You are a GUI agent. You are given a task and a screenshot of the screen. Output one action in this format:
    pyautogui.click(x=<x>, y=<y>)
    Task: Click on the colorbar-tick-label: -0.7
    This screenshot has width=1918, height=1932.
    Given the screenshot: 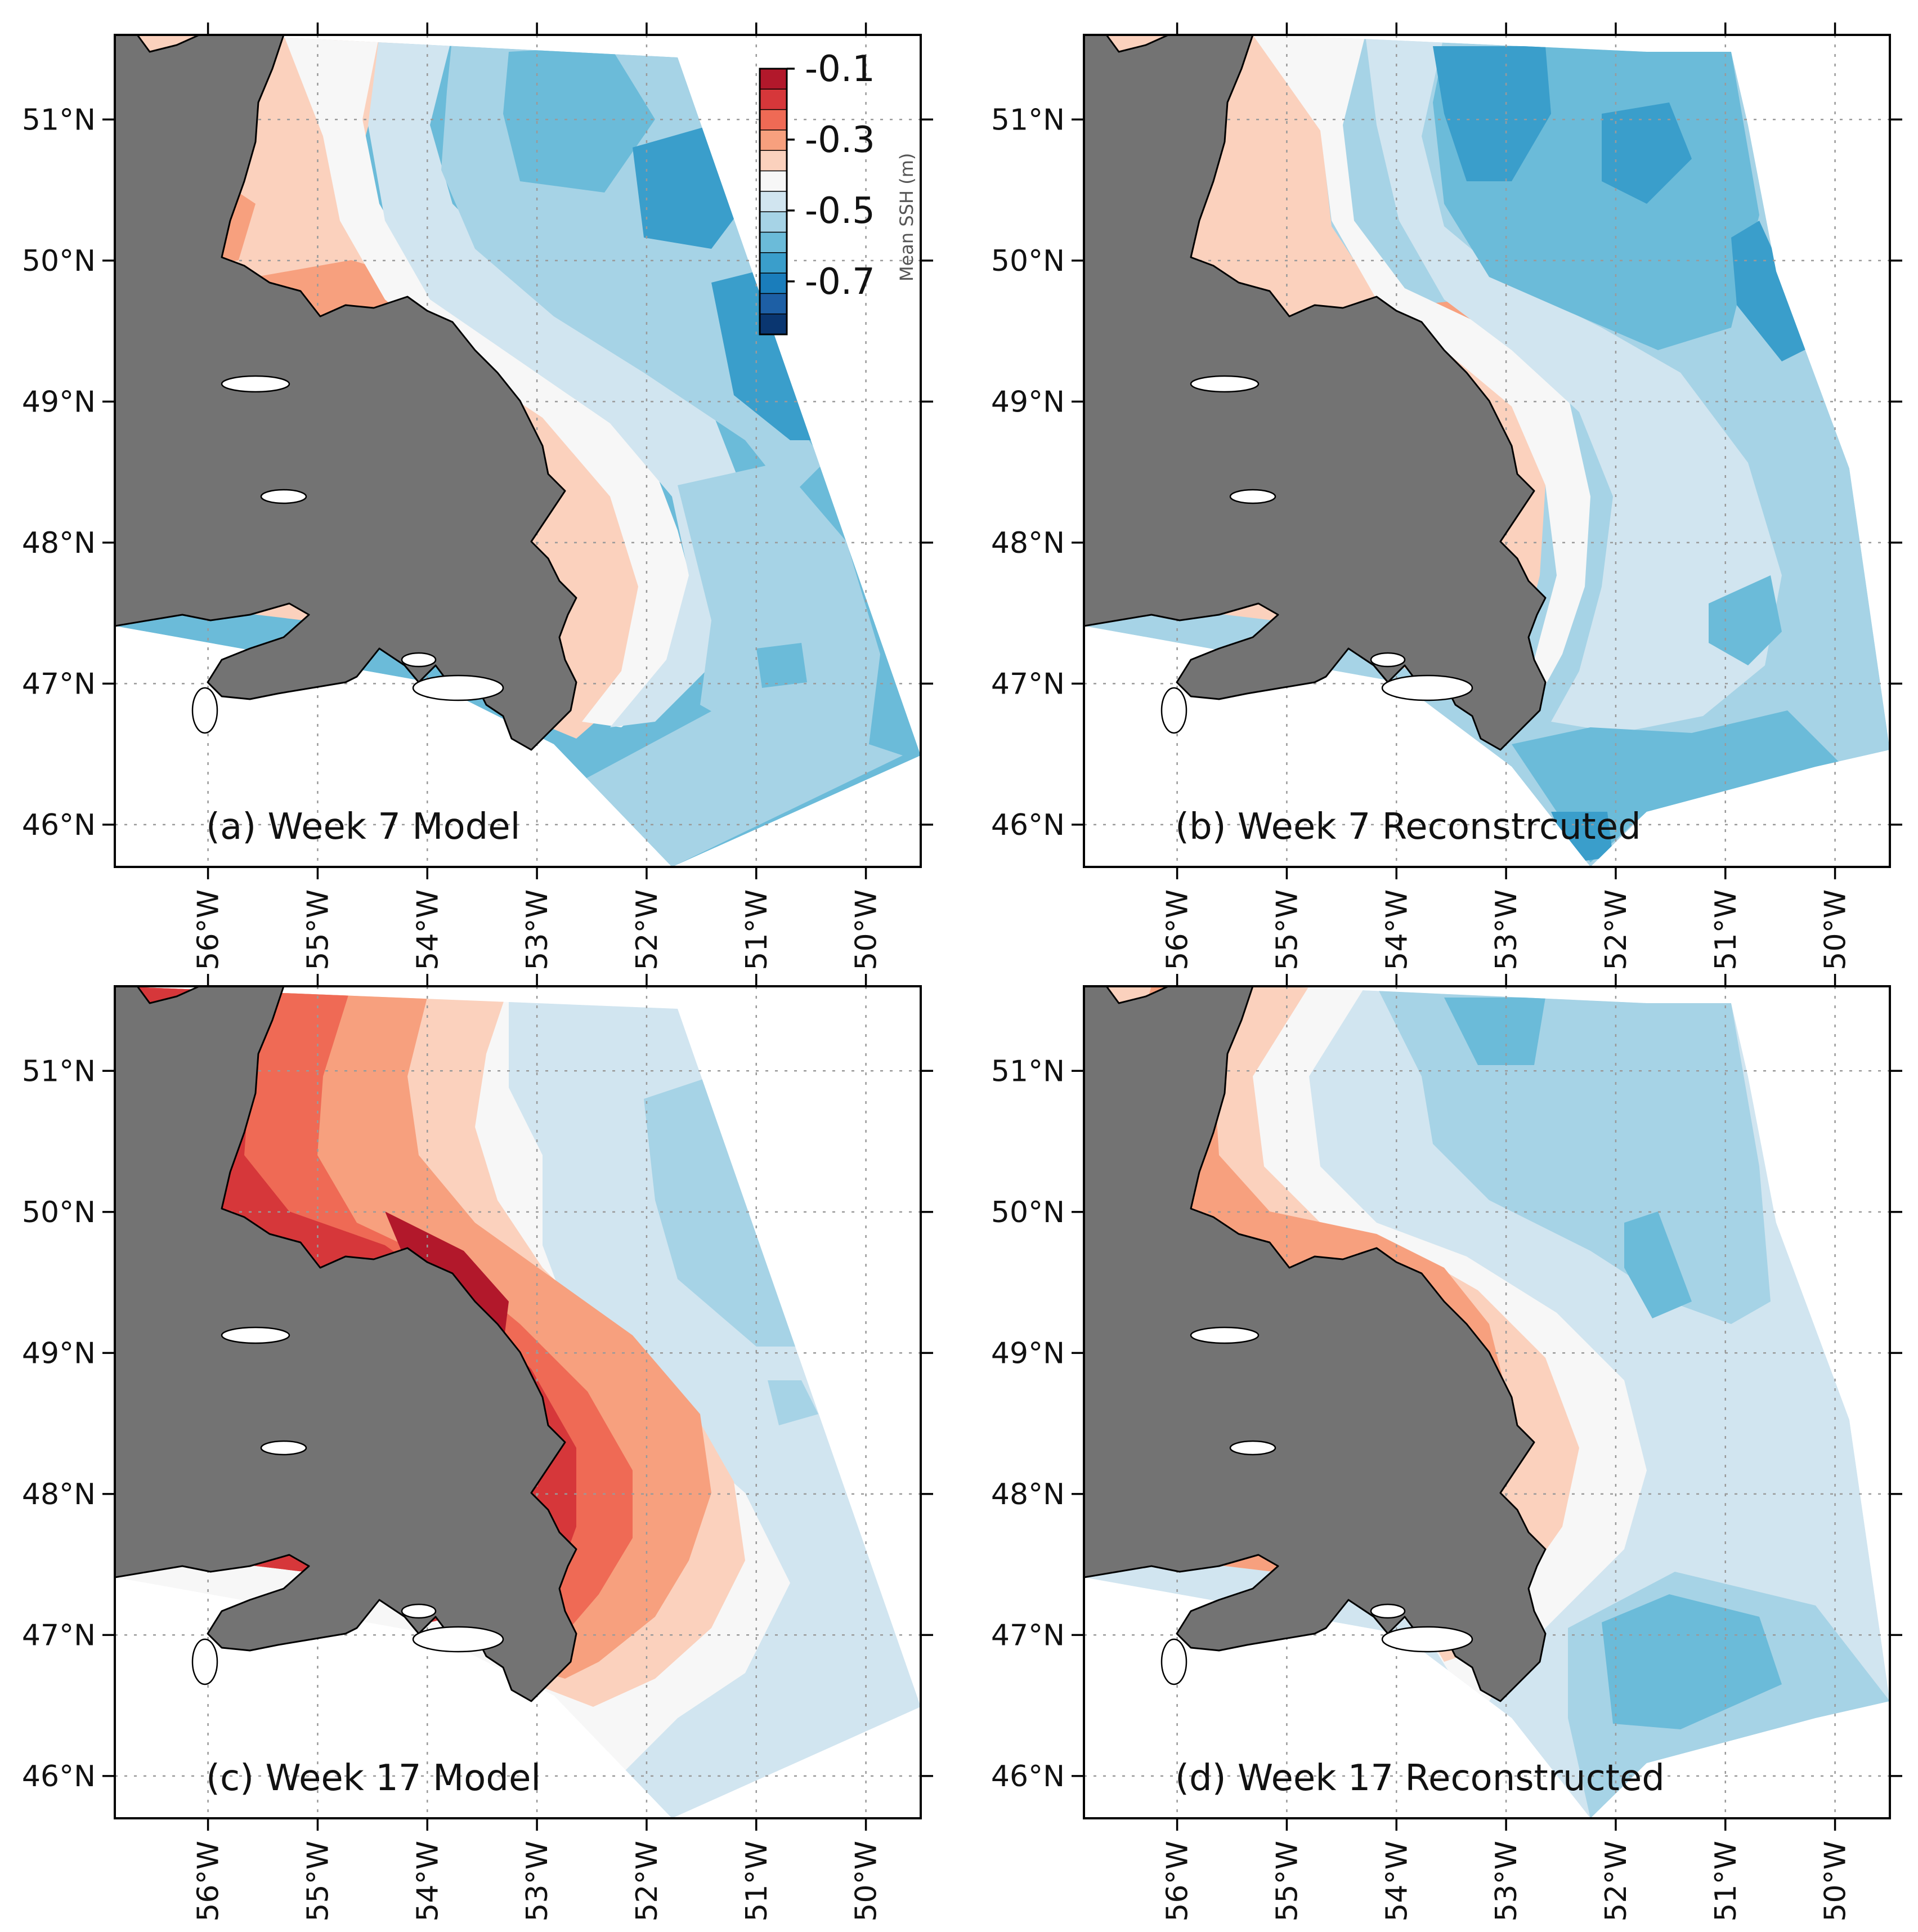 What is the action you would take?
    pyautogui.click(x=840, y=282)
    